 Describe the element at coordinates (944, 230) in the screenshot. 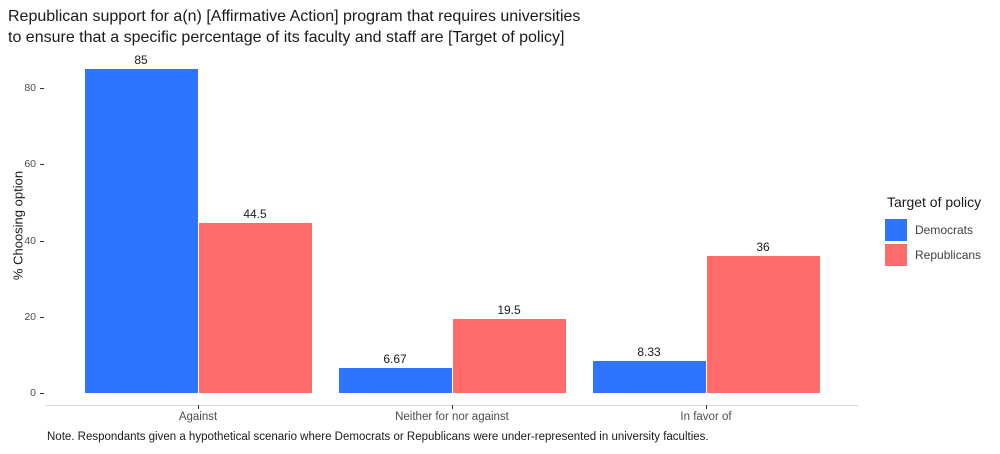

I see `legend-item-label: Democrats` at that location.